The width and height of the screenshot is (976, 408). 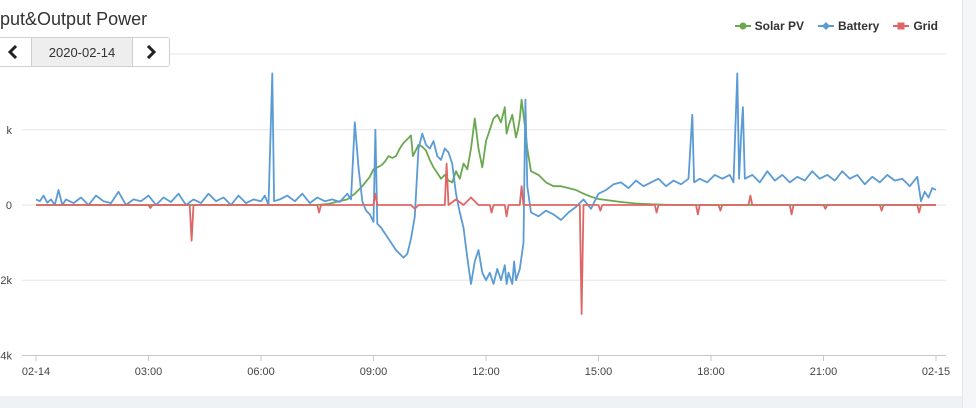 I want to click on y-tick-label-0: k, so click(x=10, y=131).